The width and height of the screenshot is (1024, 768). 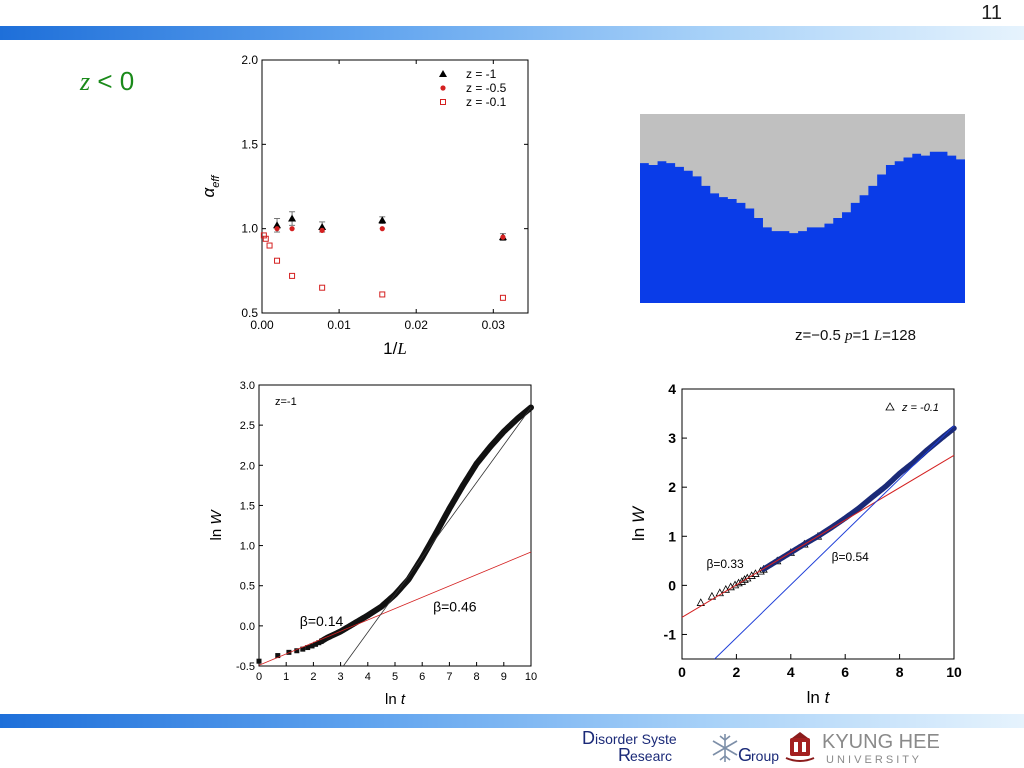 I want to click on fit-label: β=0.54, so click(x=851, y=557).